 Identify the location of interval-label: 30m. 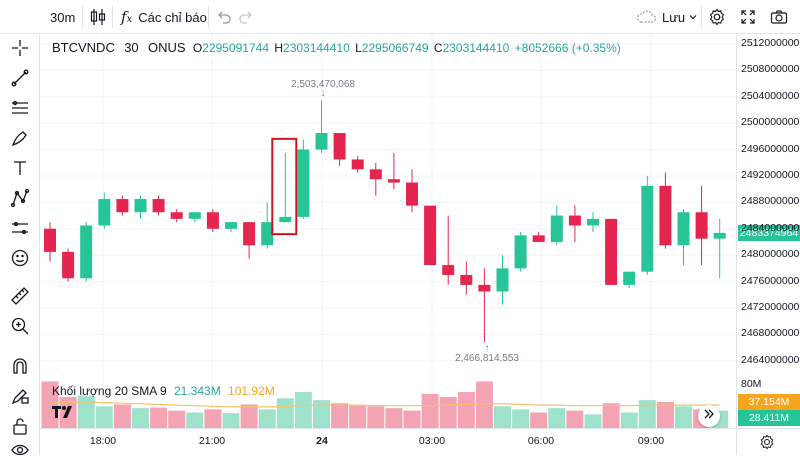
(63, 17).